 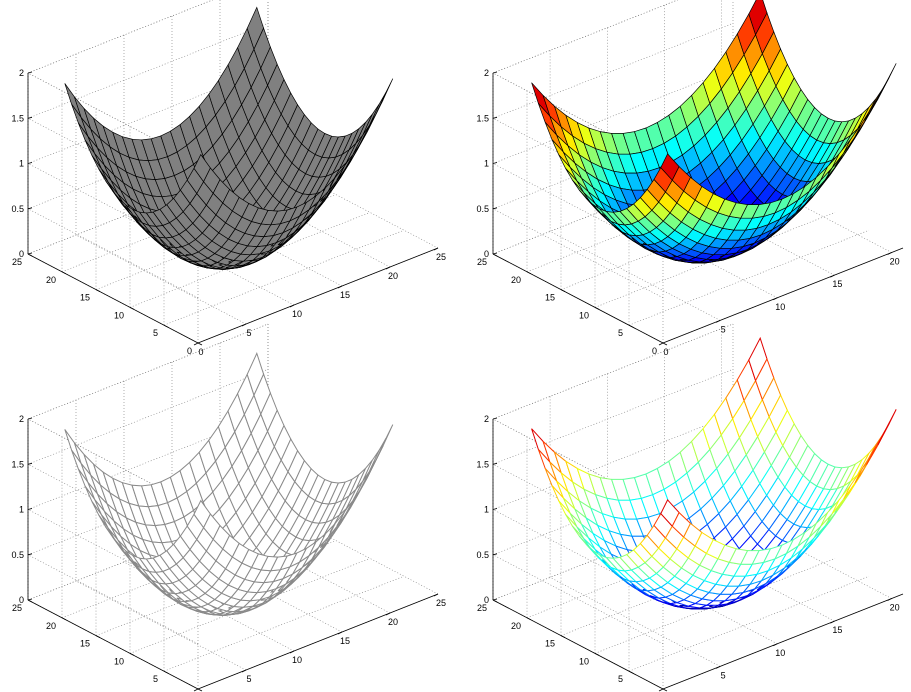 I want to click on mesh-surface, so click(x=229, y=484).